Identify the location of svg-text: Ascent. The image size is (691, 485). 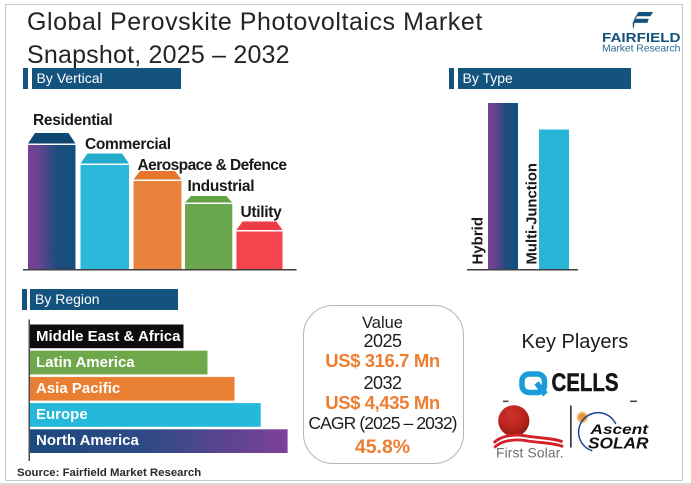
(619, 429).